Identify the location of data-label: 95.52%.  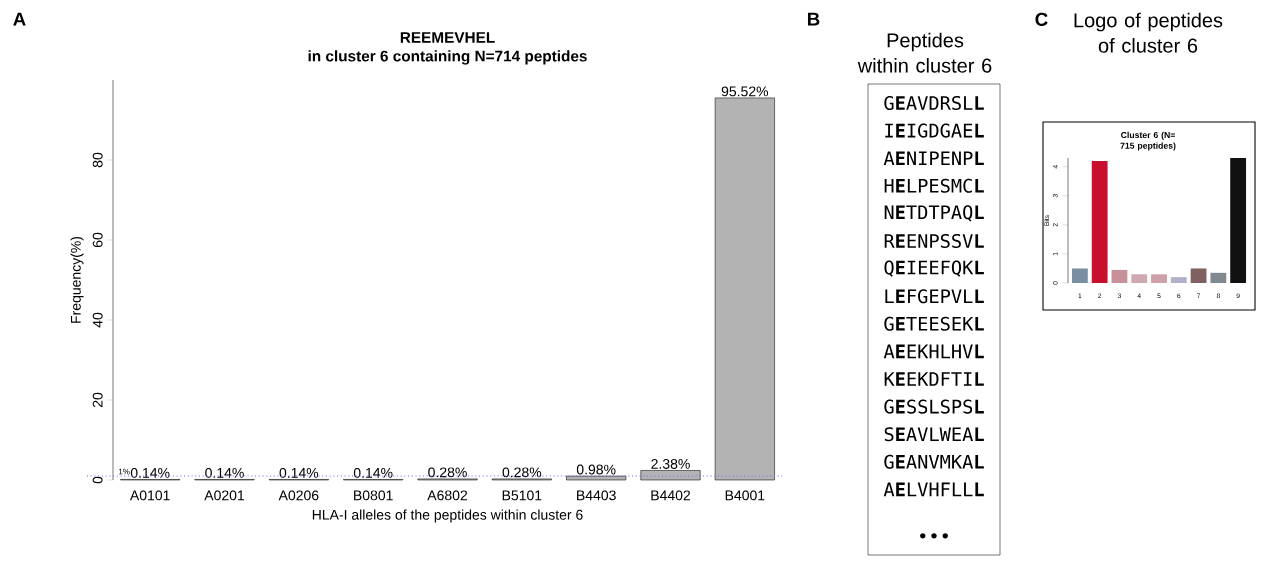
(745, 91).